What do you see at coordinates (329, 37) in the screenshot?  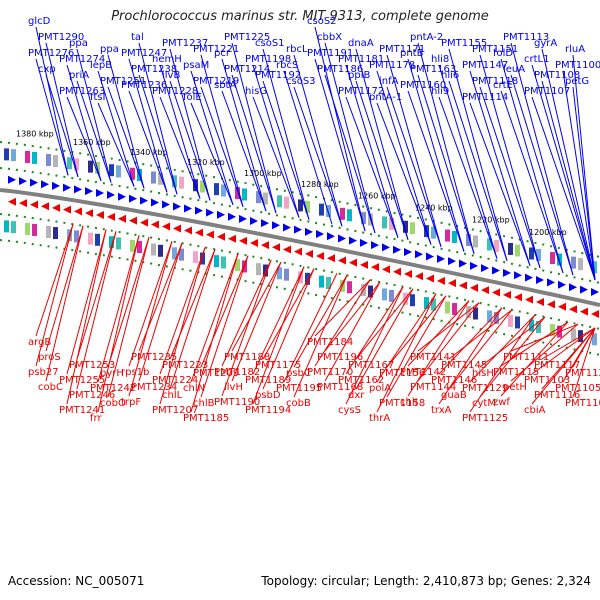 I see `gene-label: cbbX` at bounding box center [329, 37].